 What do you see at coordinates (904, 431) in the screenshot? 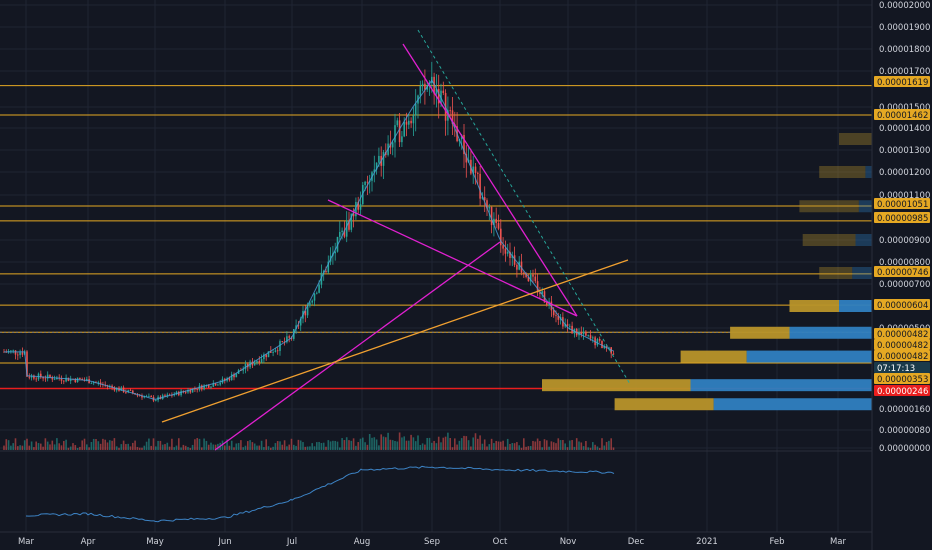
I see `price-tick-label: 0.00000080` at bounding box center [904, 431].